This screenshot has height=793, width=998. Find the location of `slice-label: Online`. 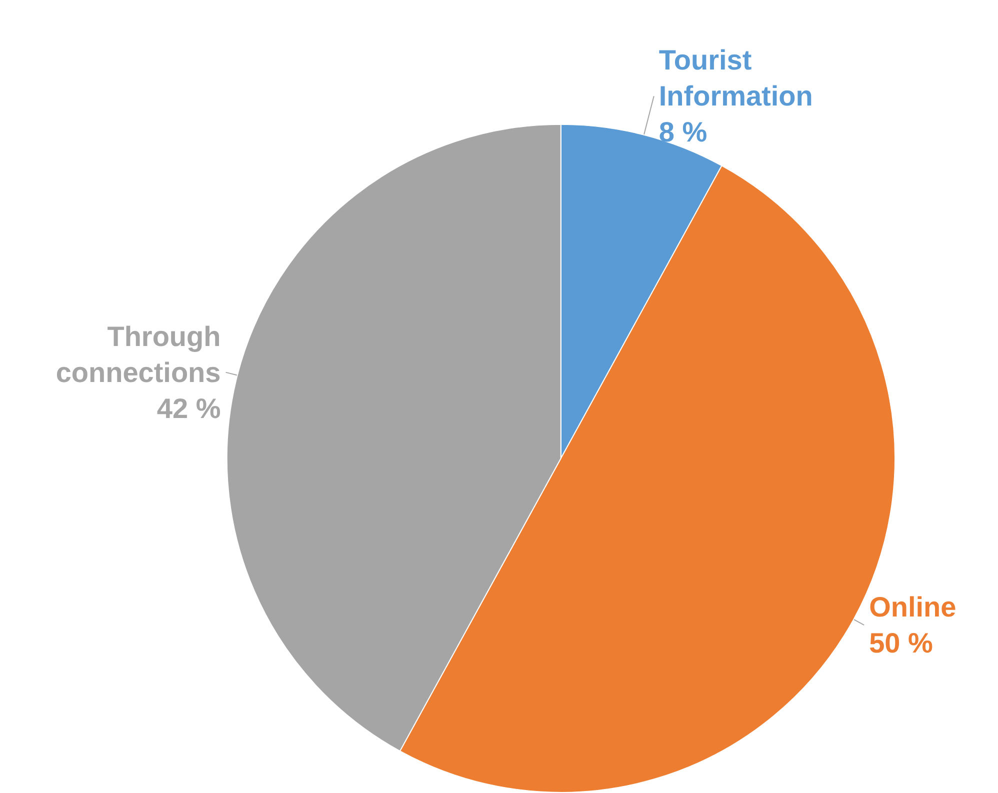

slice-label: Online is located at coordinates (912, 607).